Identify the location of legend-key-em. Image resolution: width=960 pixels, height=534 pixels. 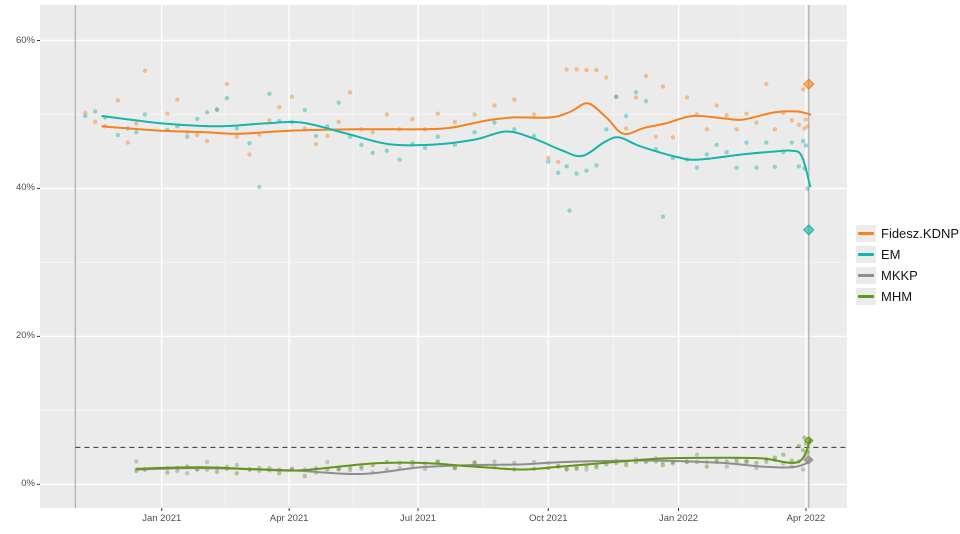
(866, 254).